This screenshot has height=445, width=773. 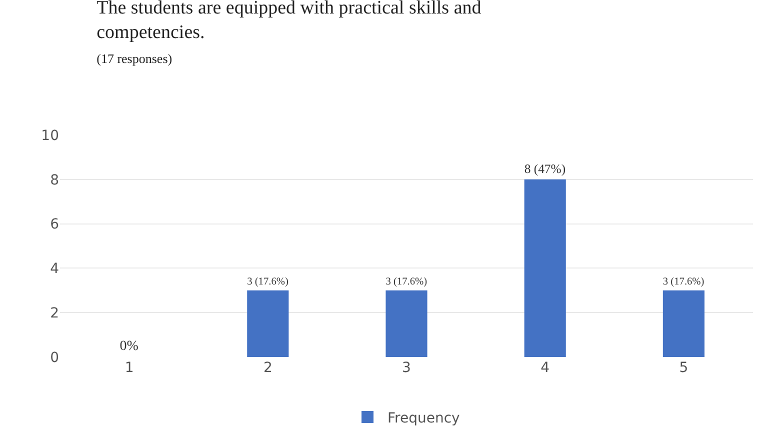 I want to click on y-tick-label: 6, so click(x=55, y=224).